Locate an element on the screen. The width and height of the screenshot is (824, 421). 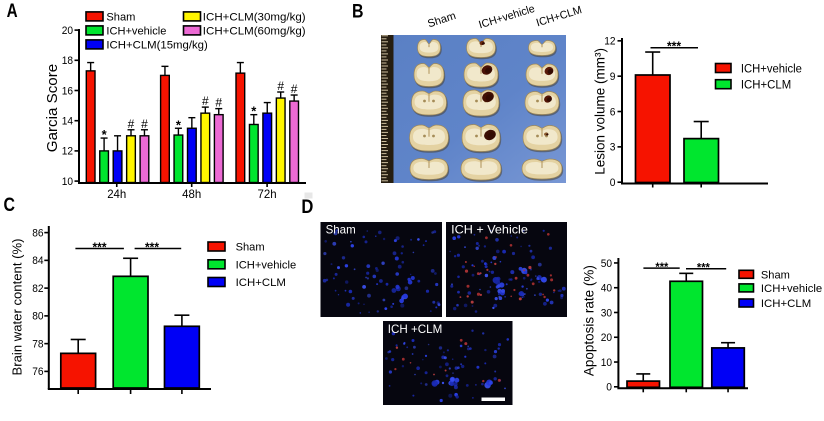
svg-text: Lesion volume (mm³) is located at coordinates (600, 111).